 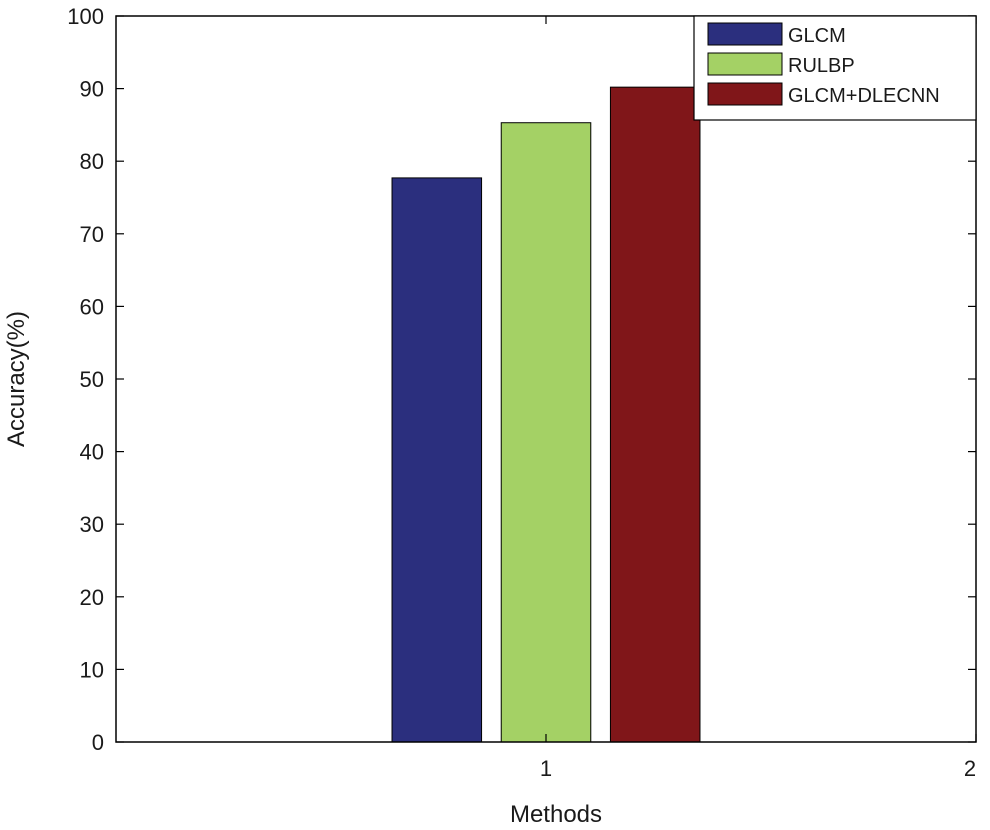 I want to click on y-tick-label: 90, so click(x=92, y=89).